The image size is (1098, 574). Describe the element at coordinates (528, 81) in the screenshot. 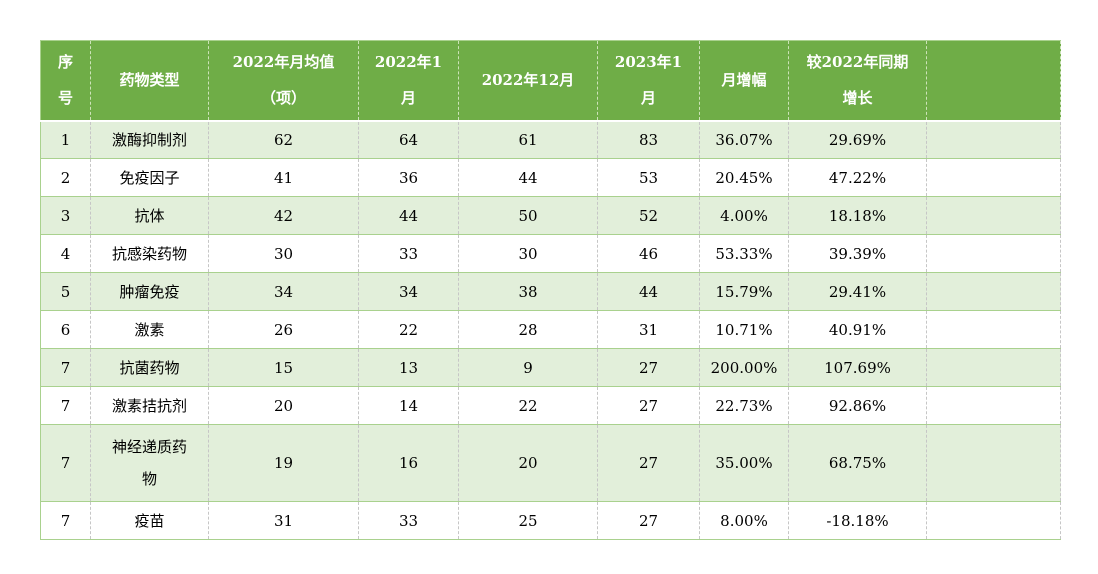

I see `column-header-dec-2022: 2022年12月` at that location.